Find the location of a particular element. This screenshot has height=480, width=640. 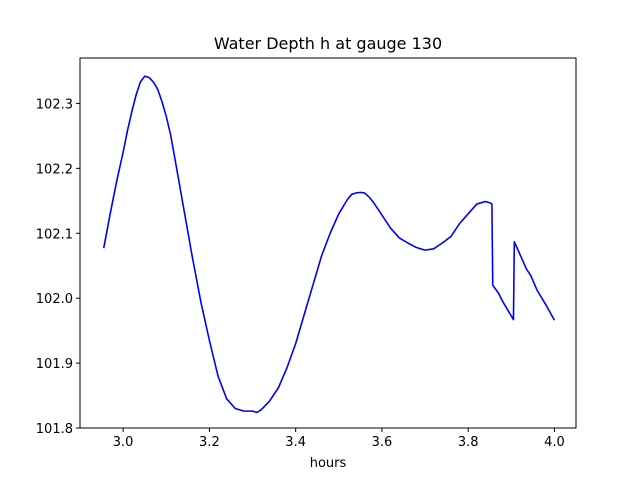

x-axis-label: hours is located at coordinates (328, 463).